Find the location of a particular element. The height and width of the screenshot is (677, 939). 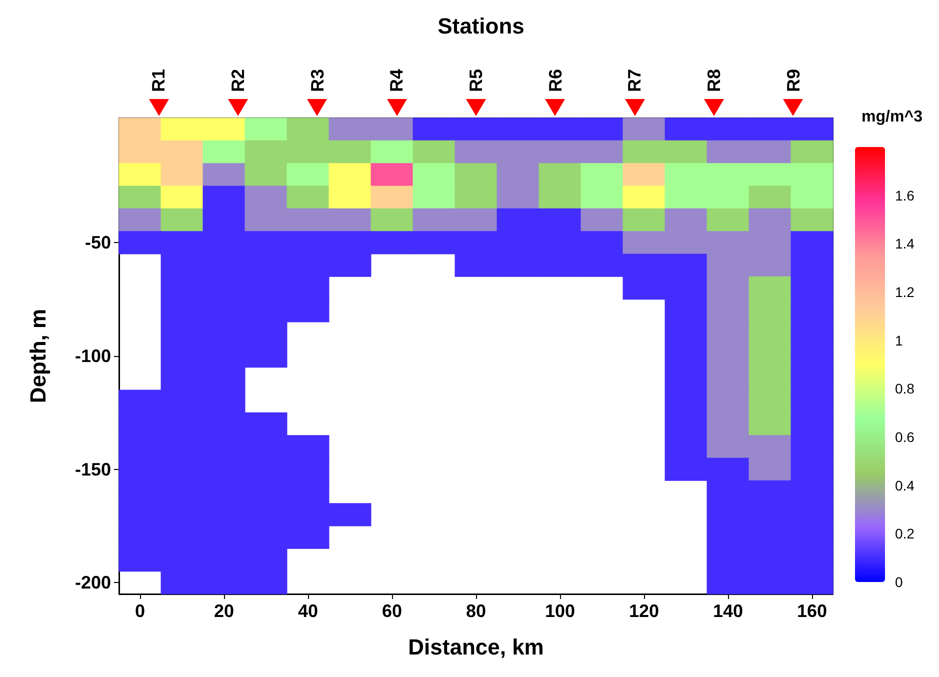

color-bar-label: 0.4 is located at coordinates (905, 485).